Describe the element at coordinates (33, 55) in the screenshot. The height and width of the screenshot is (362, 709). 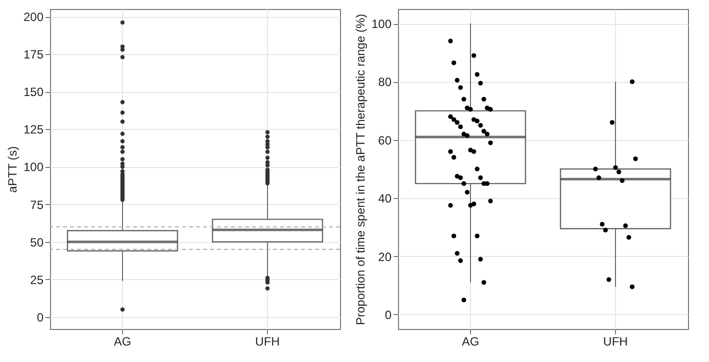
I see `y-tick-label: 175` at that location.